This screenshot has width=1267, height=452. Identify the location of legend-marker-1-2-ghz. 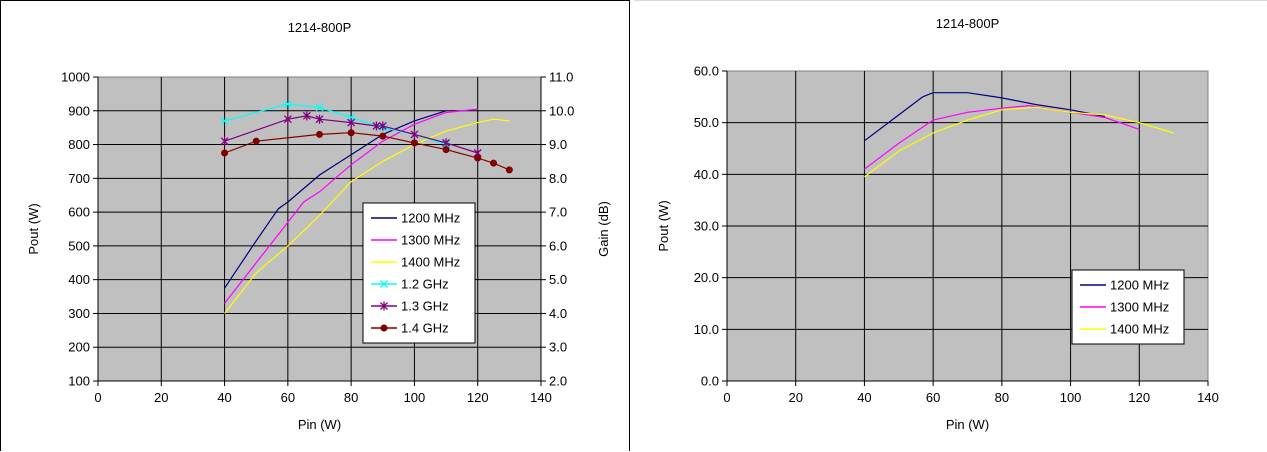
(384, 284).